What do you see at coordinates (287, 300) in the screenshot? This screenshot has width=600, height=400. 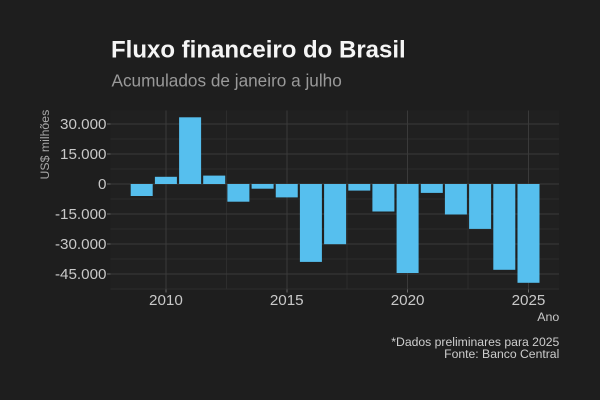 I see `svg-text: 2015` at bounding box center [287, 300].